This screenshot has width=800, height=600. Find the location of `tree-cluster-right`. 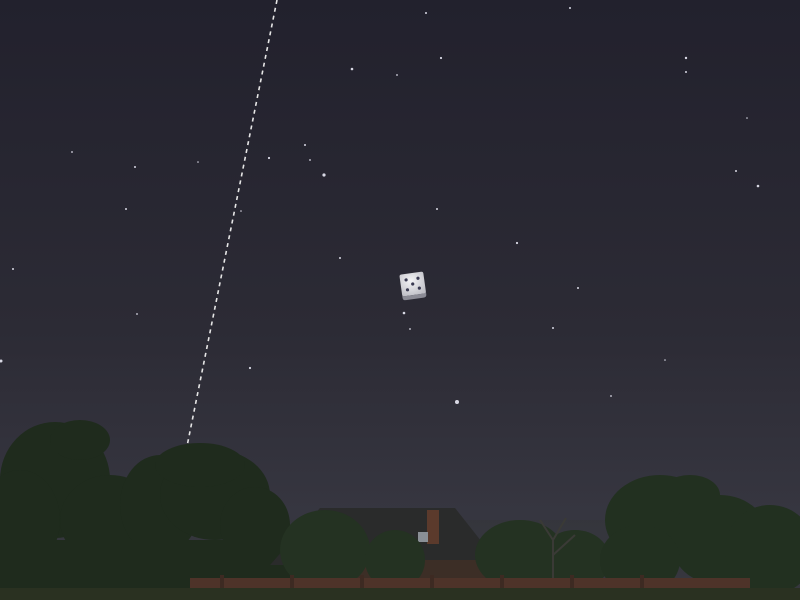

tree-cluster-right is located at coordinates (700, 535).